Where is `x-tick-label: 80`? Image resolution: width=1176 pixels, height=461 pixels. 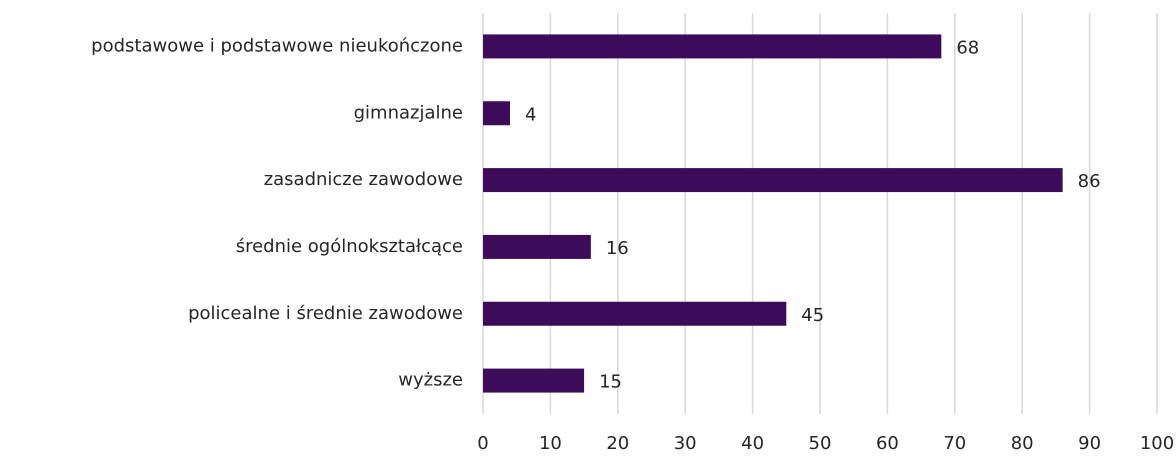 x-tick-label: 80 is located at coordinates (1022, 443).